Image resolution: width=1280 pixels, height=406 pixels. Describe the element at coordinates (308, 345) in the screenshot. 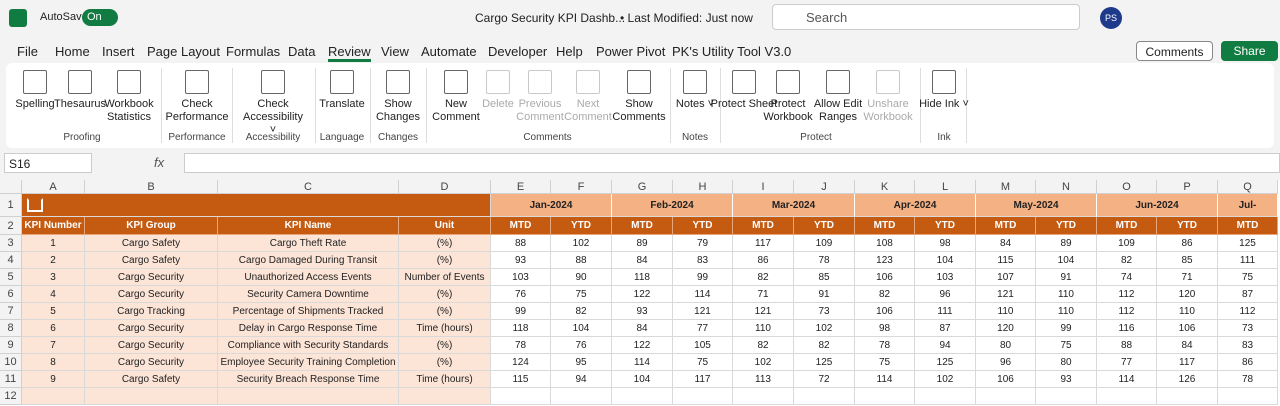

I see `data-cell: Compliance with Security Standards` at that location.